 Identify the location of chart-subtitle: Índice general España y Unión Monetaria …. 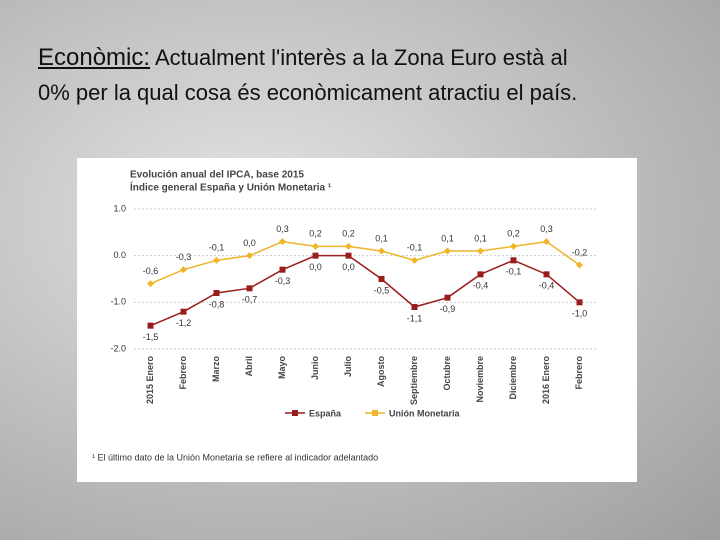
(231, 187).